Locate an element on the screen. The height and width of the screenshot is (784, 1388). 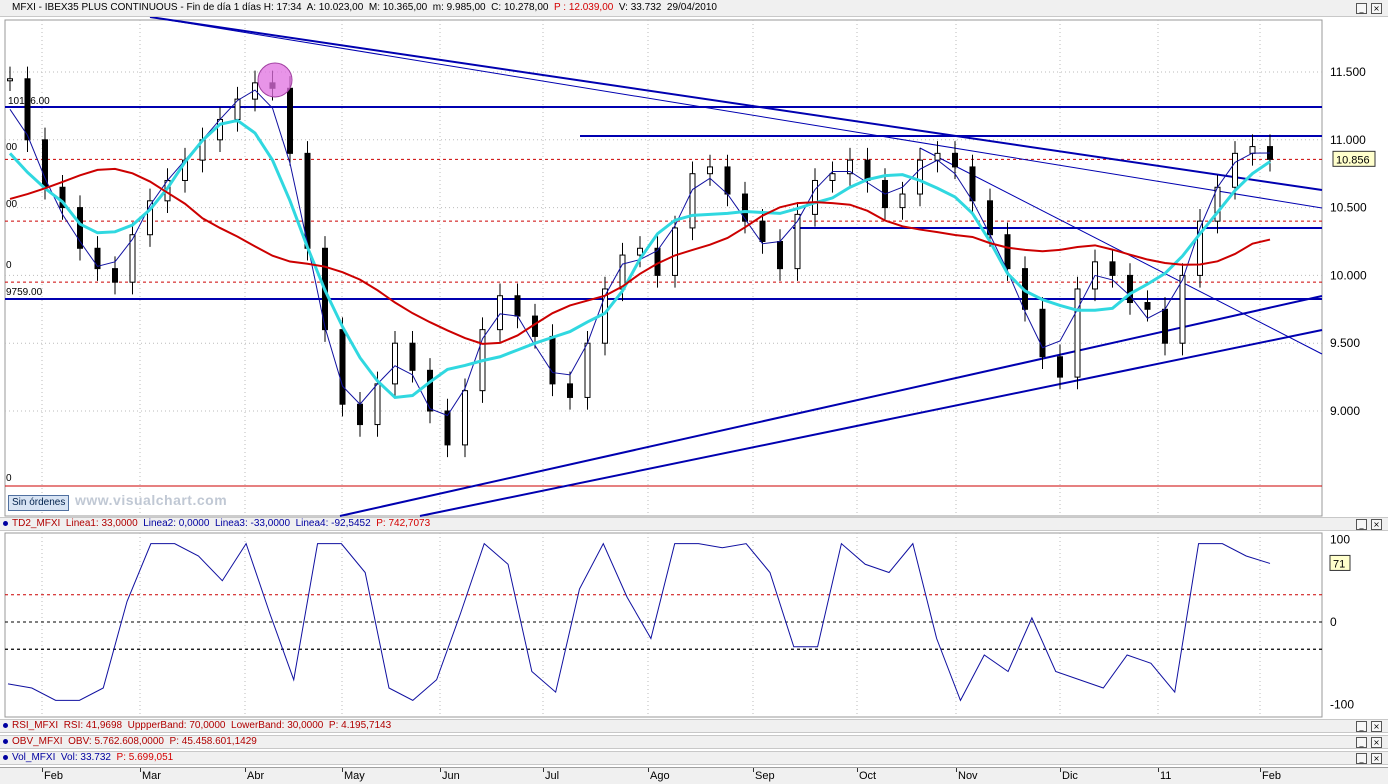
price-axis-tick-label: 9.500 is located at coordinates (1345, 343).